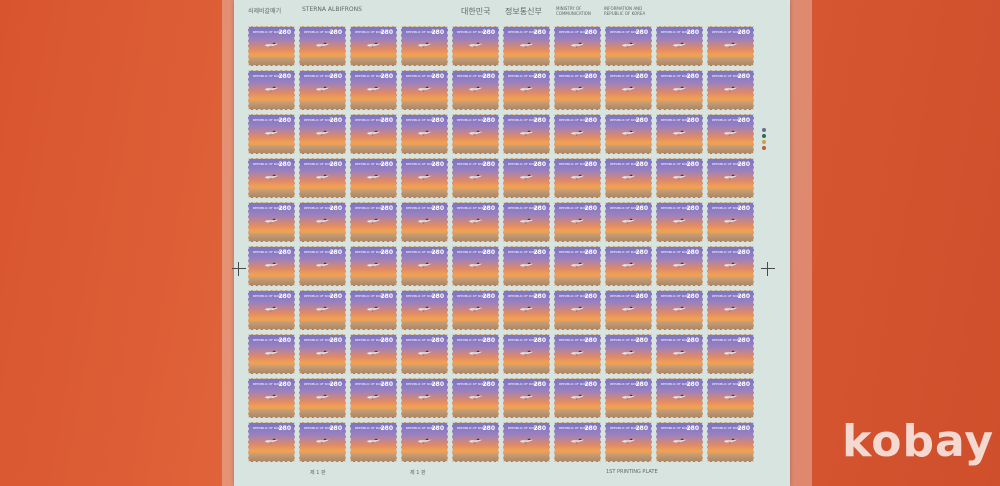 This screenshot has width=1000, height=486. I want to click on margin-ministry-line2: COMMUNICATION, so click(573, 13).